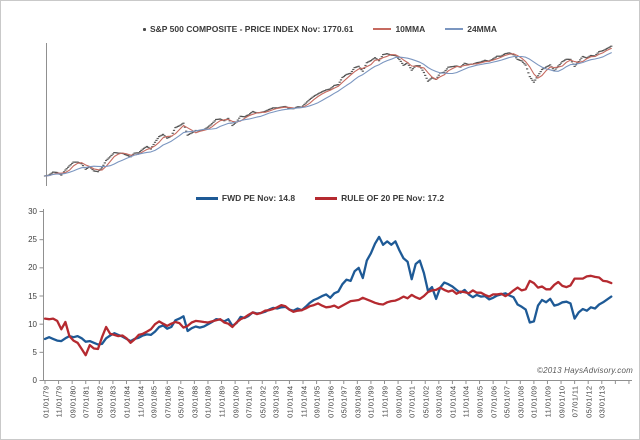 The image size is (640, 440). I want to click on x-axis-date-label: 03/01/88, so click(195, 401).